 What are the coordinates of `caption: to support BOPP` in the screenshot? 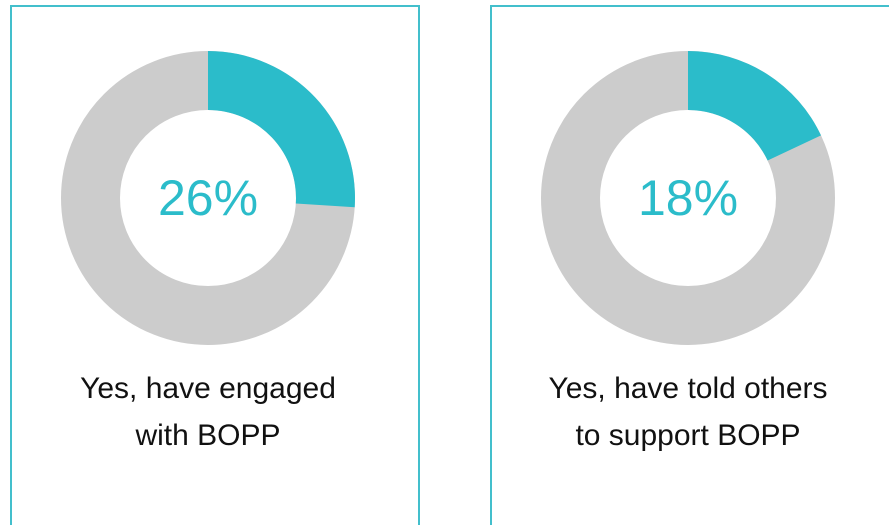 It's located at (687, 435).